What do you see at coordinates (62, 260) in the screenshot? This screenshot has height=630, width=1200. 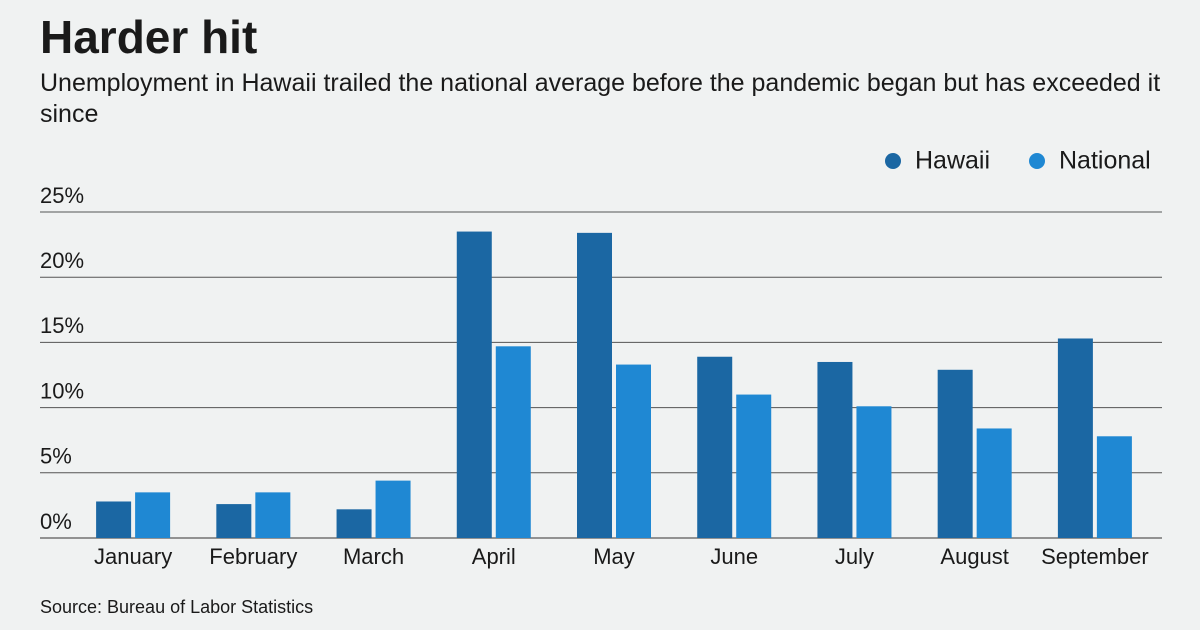 I see `y-tick-label: 20%` at bounding box center [62, 260].